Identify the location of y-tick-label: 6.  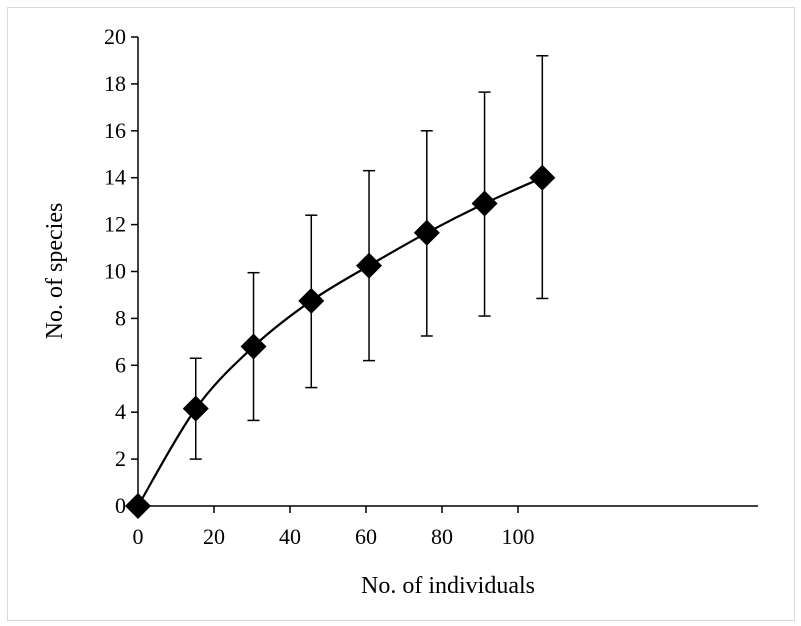
(120, 364).